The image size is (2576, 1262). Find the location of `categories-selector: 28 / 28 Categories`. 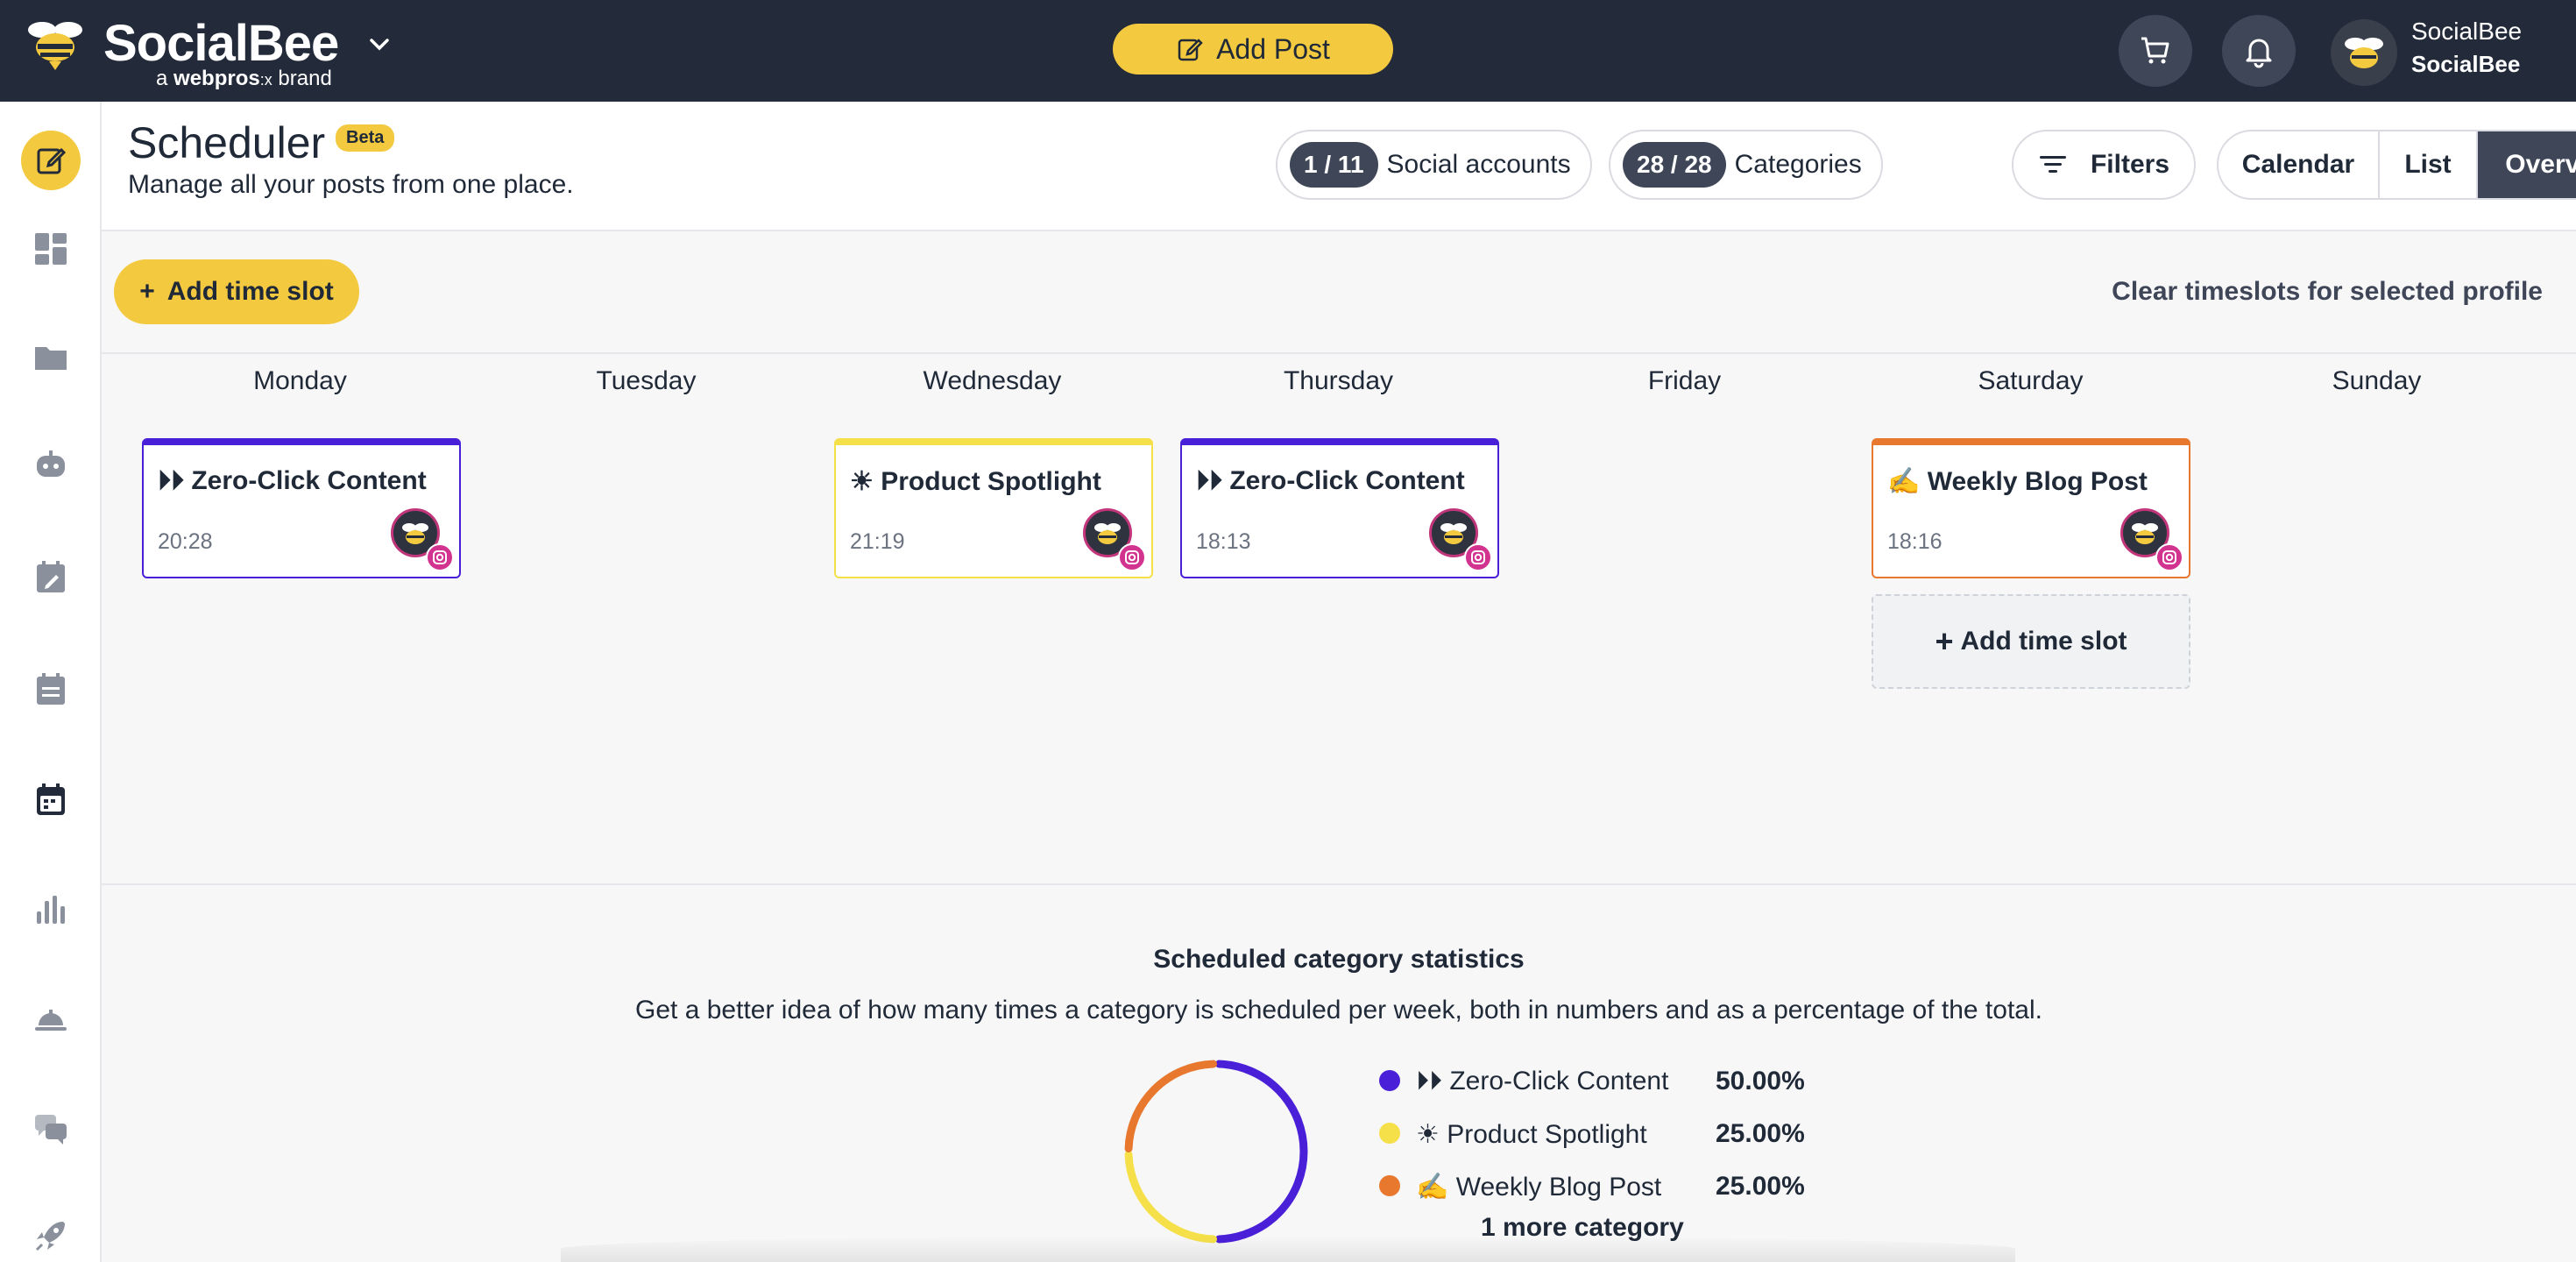

categories-selector: 28 / 28 Categories is located at coordinates (1746, 165).